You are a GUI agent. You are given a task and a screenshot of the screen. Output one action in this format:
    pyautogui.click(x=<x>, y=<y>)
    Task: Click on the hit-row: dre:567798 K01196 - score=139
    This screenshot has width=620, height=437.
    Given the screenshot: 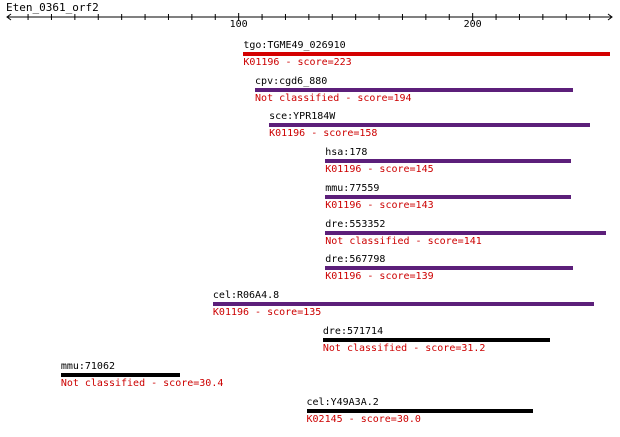 What is the action you would take?
    pyautogui.click(x=310, y=271)
    